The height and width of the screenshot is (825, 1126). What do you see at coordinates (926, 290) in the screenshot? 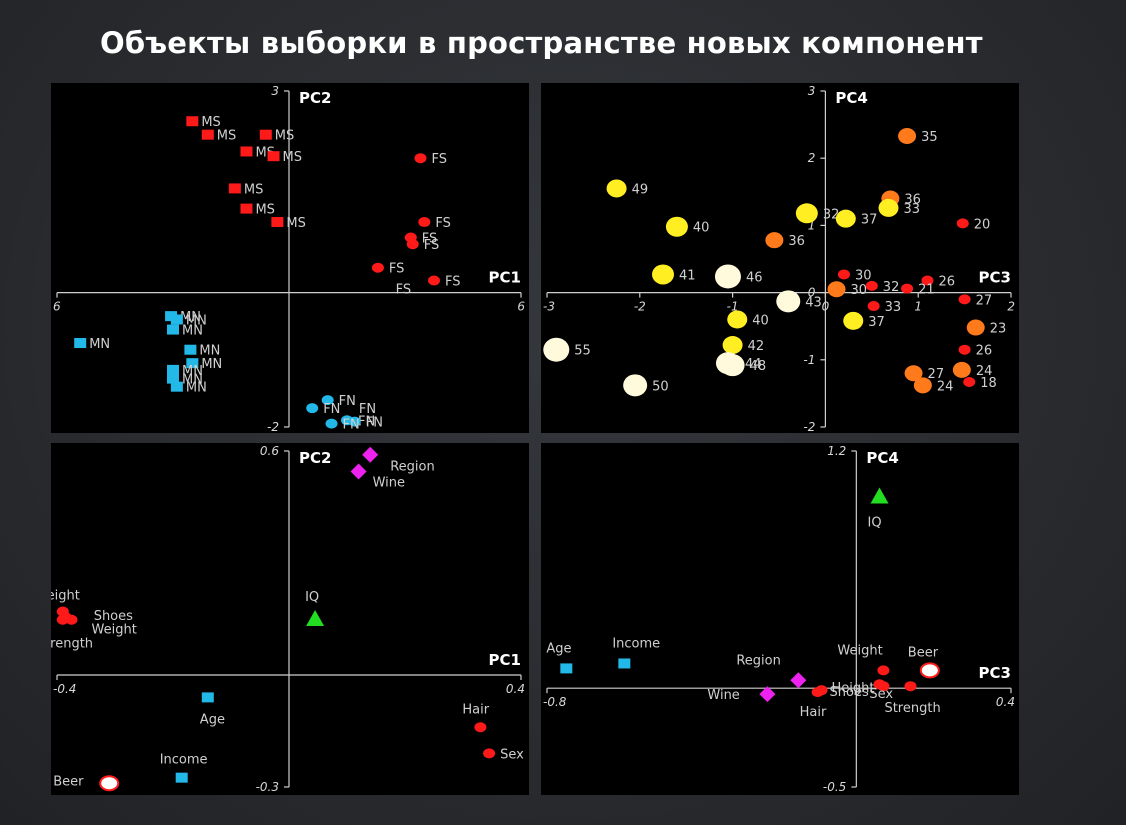
I see `data-label: 21` at bounding box center [926, 290].